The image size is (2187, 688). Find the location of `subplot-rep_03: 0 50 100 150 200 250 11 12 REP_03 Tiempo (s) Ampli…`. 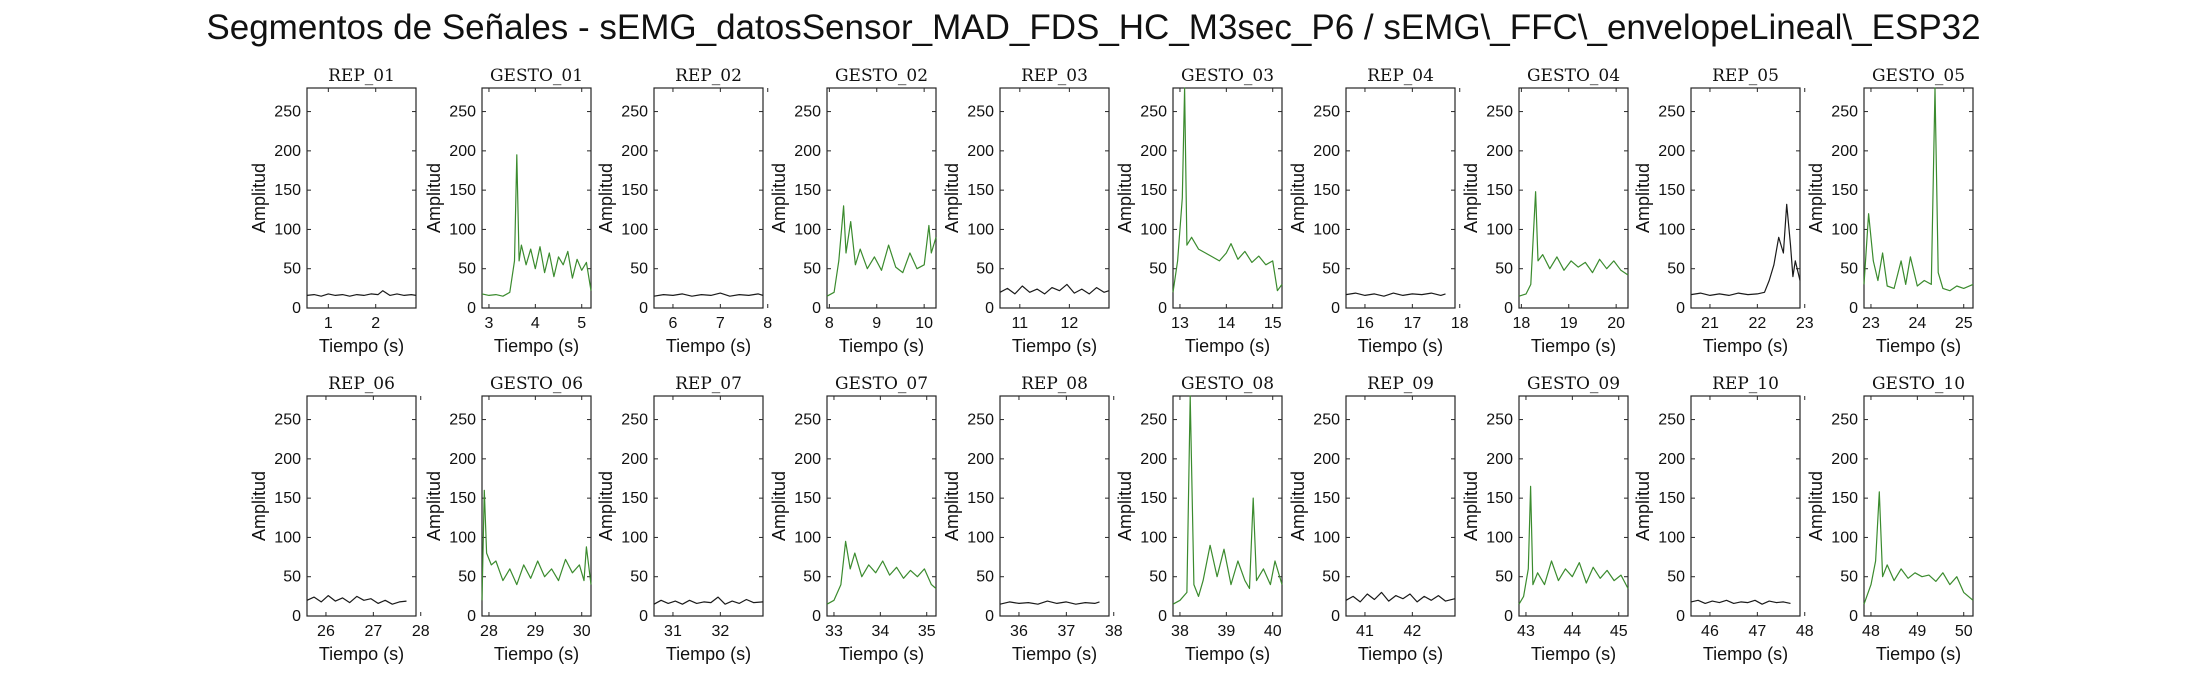

subplot-rep_03: 0 50 100 150 200 250 11 12 REP_03 Tiempo (s) Ampli… is located at coordinates (1026, 211).